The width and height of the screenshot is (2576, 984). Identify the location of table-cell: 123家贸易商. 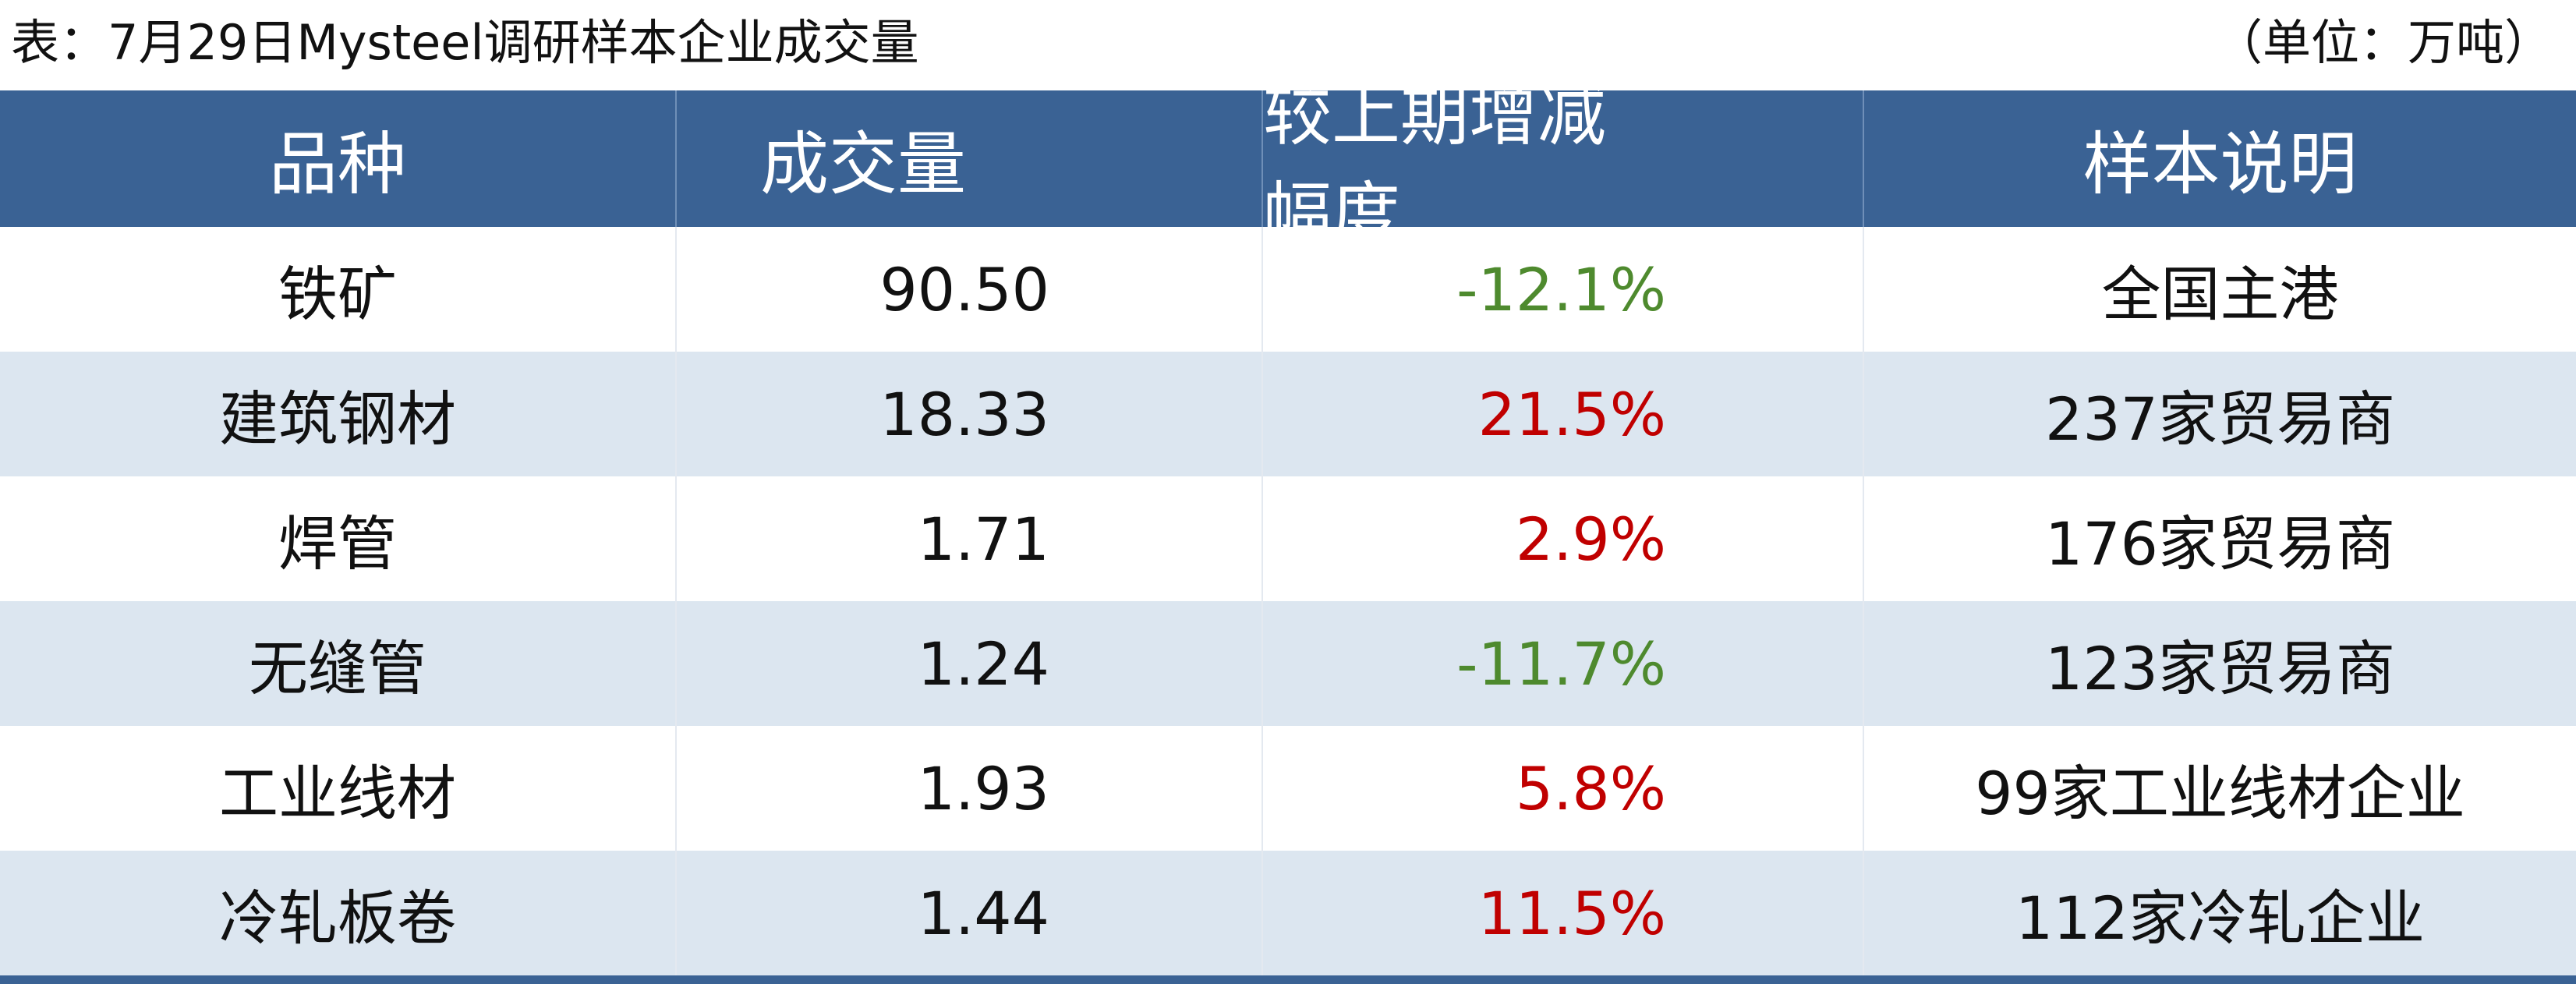
(2220, 668).